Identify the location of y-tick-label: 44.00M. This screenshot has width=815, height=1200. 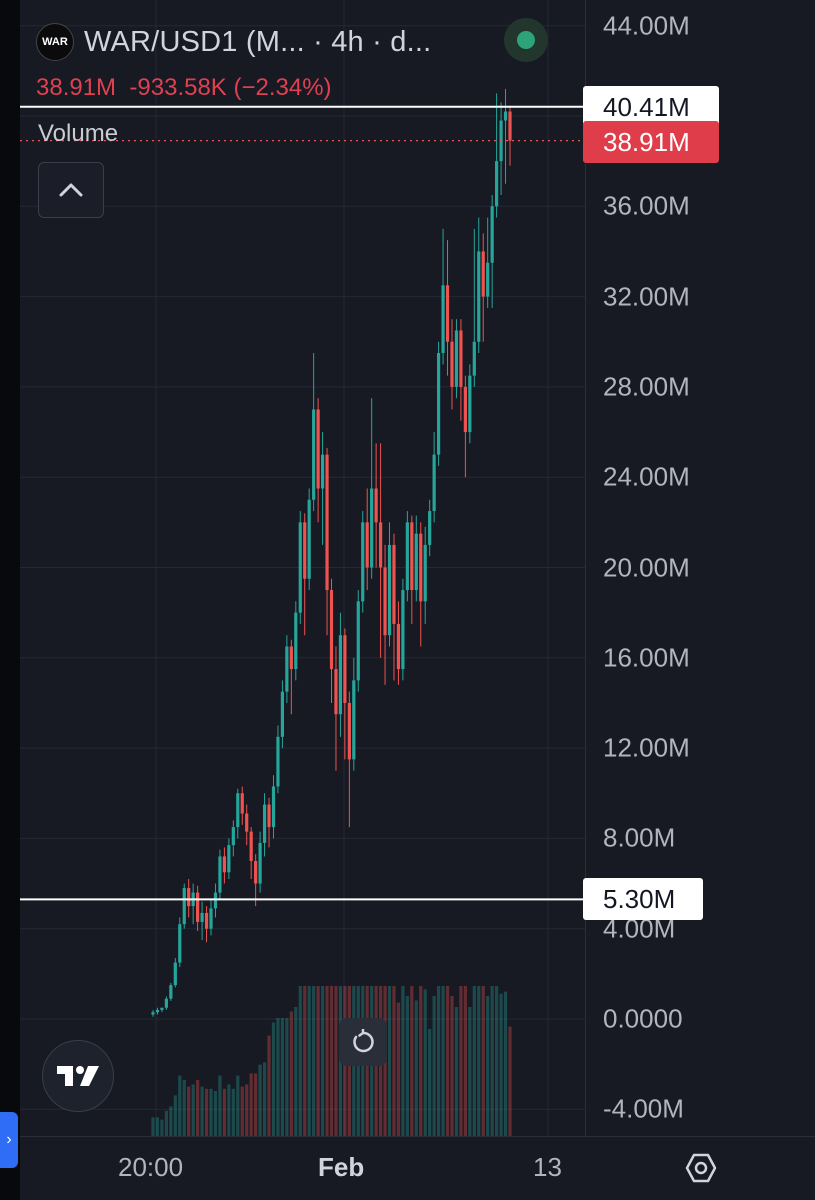
(646, 25).